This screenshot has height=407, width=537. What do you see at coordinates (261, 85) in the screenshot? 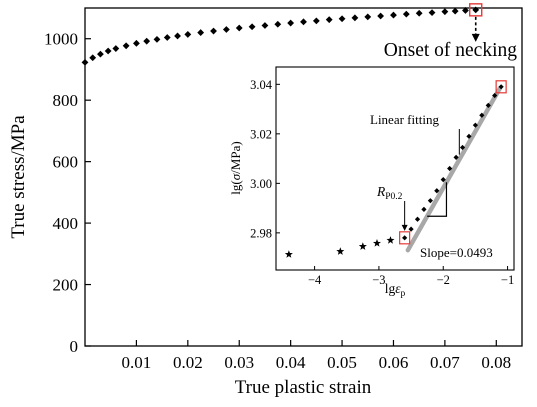
I see `inset-y-tick-label: 3.04` at bounding box center [261, 85].